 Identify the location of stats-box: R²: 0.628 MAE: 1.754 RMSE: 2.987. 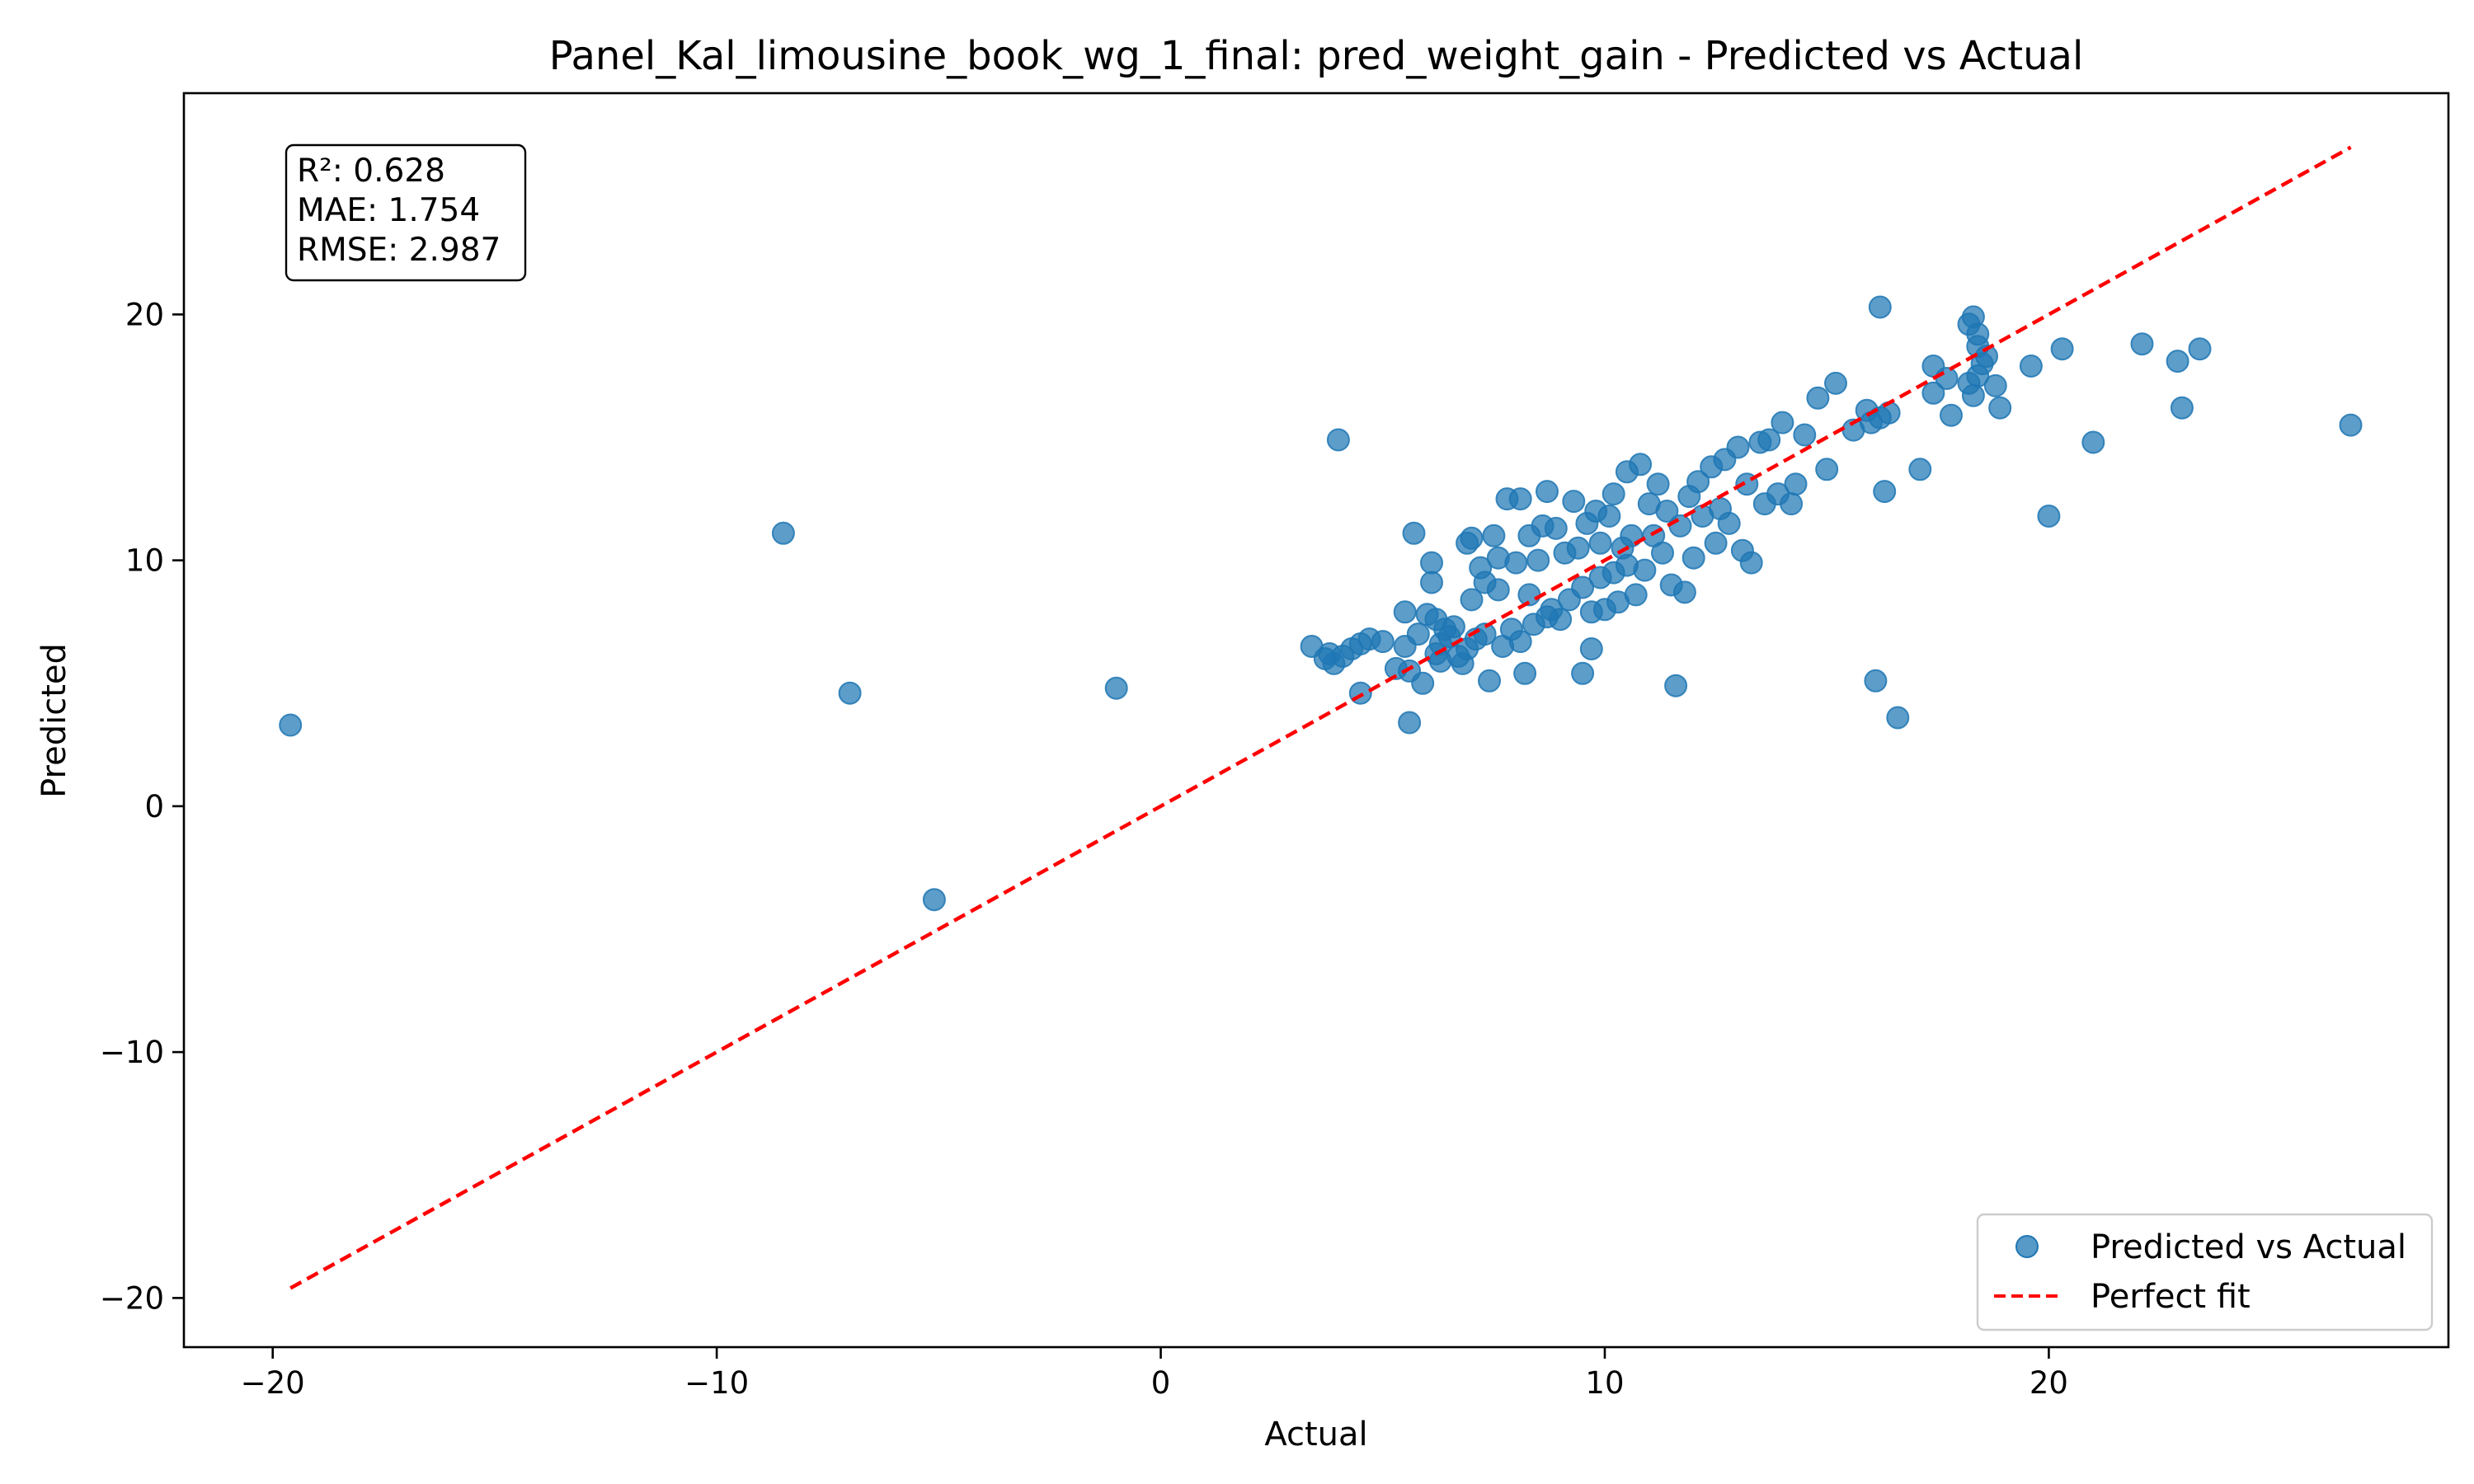
(406, 212).